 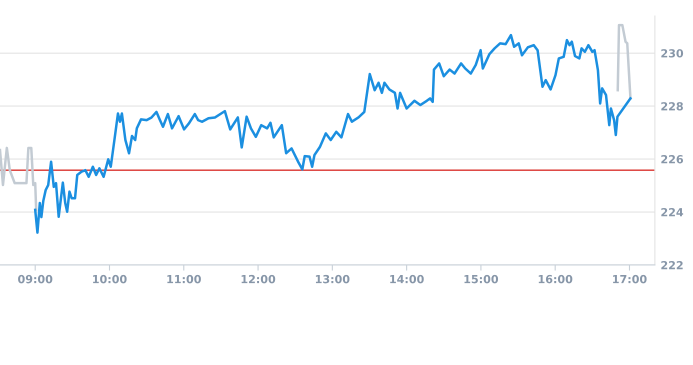 I want to click on y-tick-label: 226, so click(x=672, y=159).